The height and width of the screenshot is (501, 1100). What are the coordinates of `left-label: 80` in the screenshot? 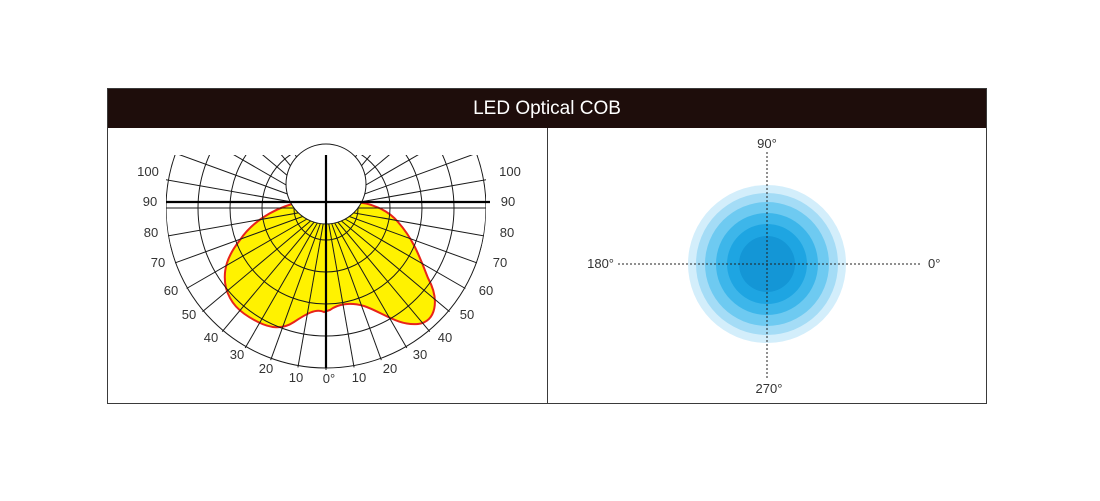 It's located at (151, 232).